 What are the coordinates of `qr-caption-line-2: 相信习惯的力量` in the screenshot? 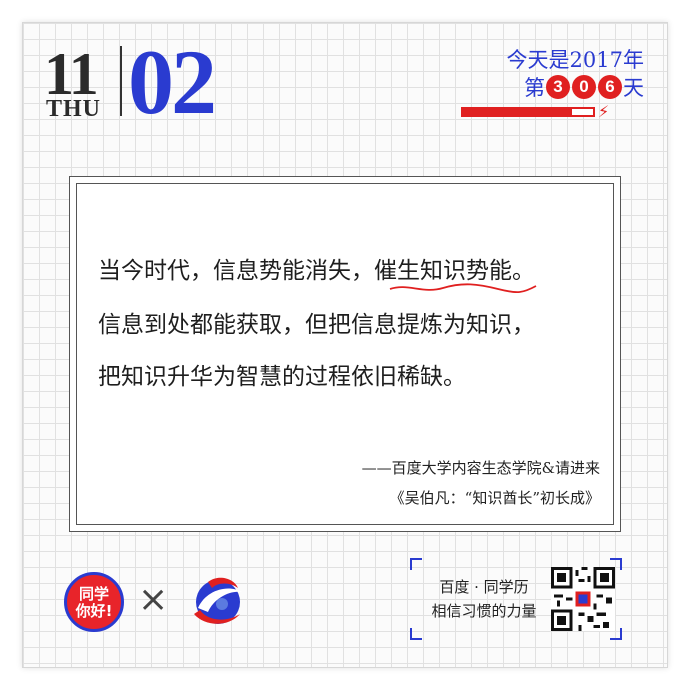 It's located at (484, 611).